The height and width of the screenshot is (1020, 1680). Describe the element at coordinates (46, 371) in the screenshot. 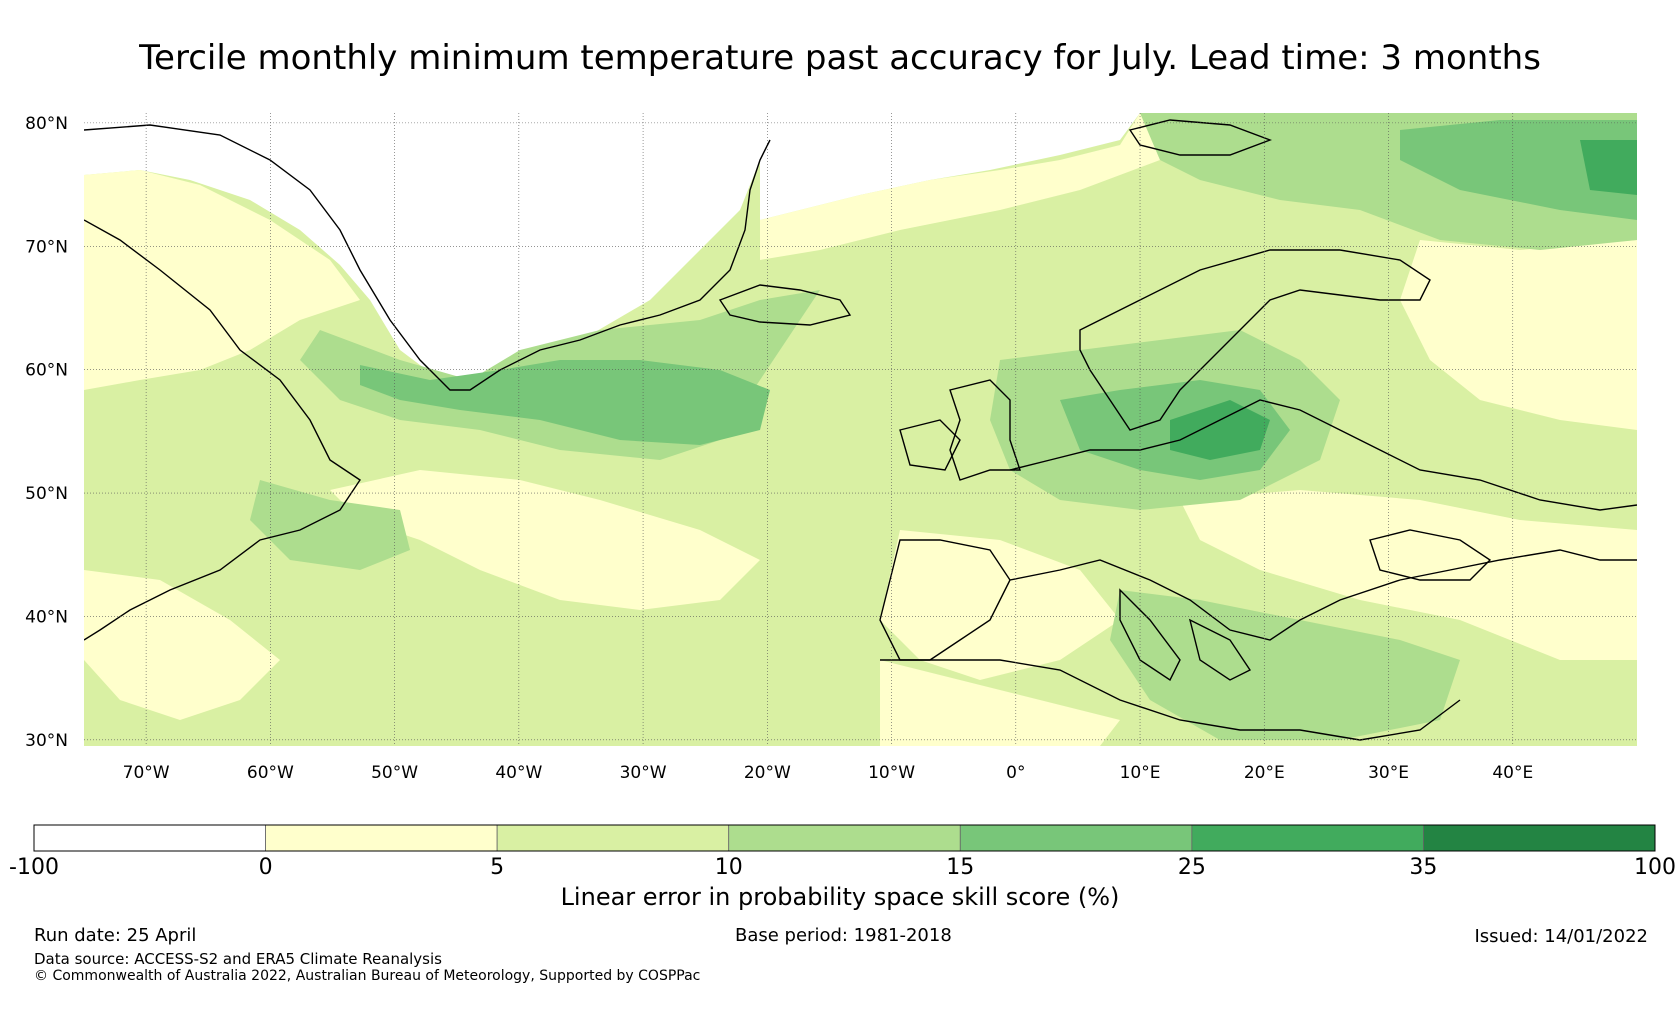

I see `lat-label: 60°N` at that location.